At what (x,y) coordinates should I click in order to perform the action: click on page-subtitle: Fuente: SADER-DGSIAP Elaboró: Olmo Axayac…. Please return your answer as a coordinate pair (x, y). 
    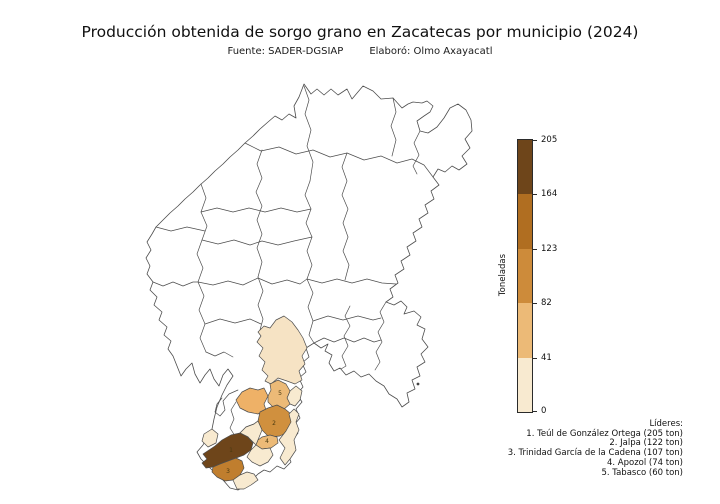
    Looking at the image, I should click on (360, 51).